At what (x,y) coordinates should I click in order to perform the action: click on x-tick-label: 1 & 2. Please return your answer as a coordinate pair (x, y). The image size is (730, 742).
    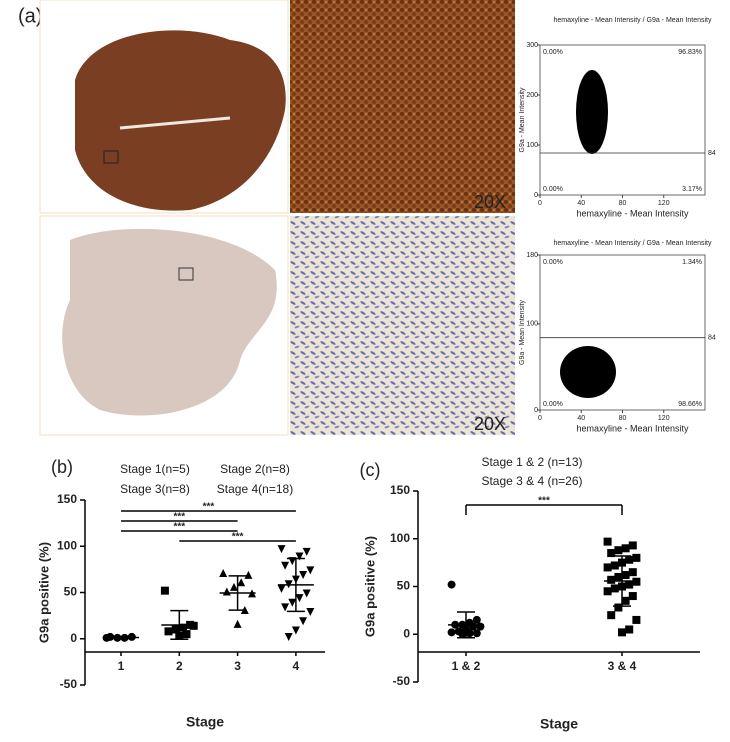
    Looking at the image, I should click on (466, 666).